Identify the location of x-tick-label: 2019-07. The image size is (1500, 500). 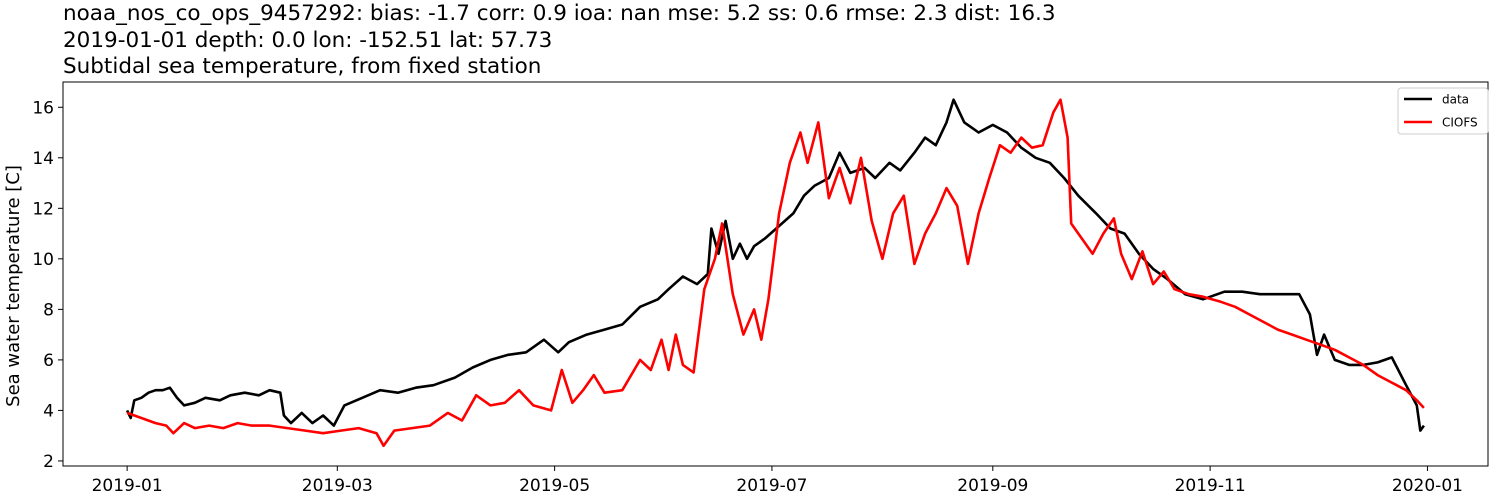
(771, 486).